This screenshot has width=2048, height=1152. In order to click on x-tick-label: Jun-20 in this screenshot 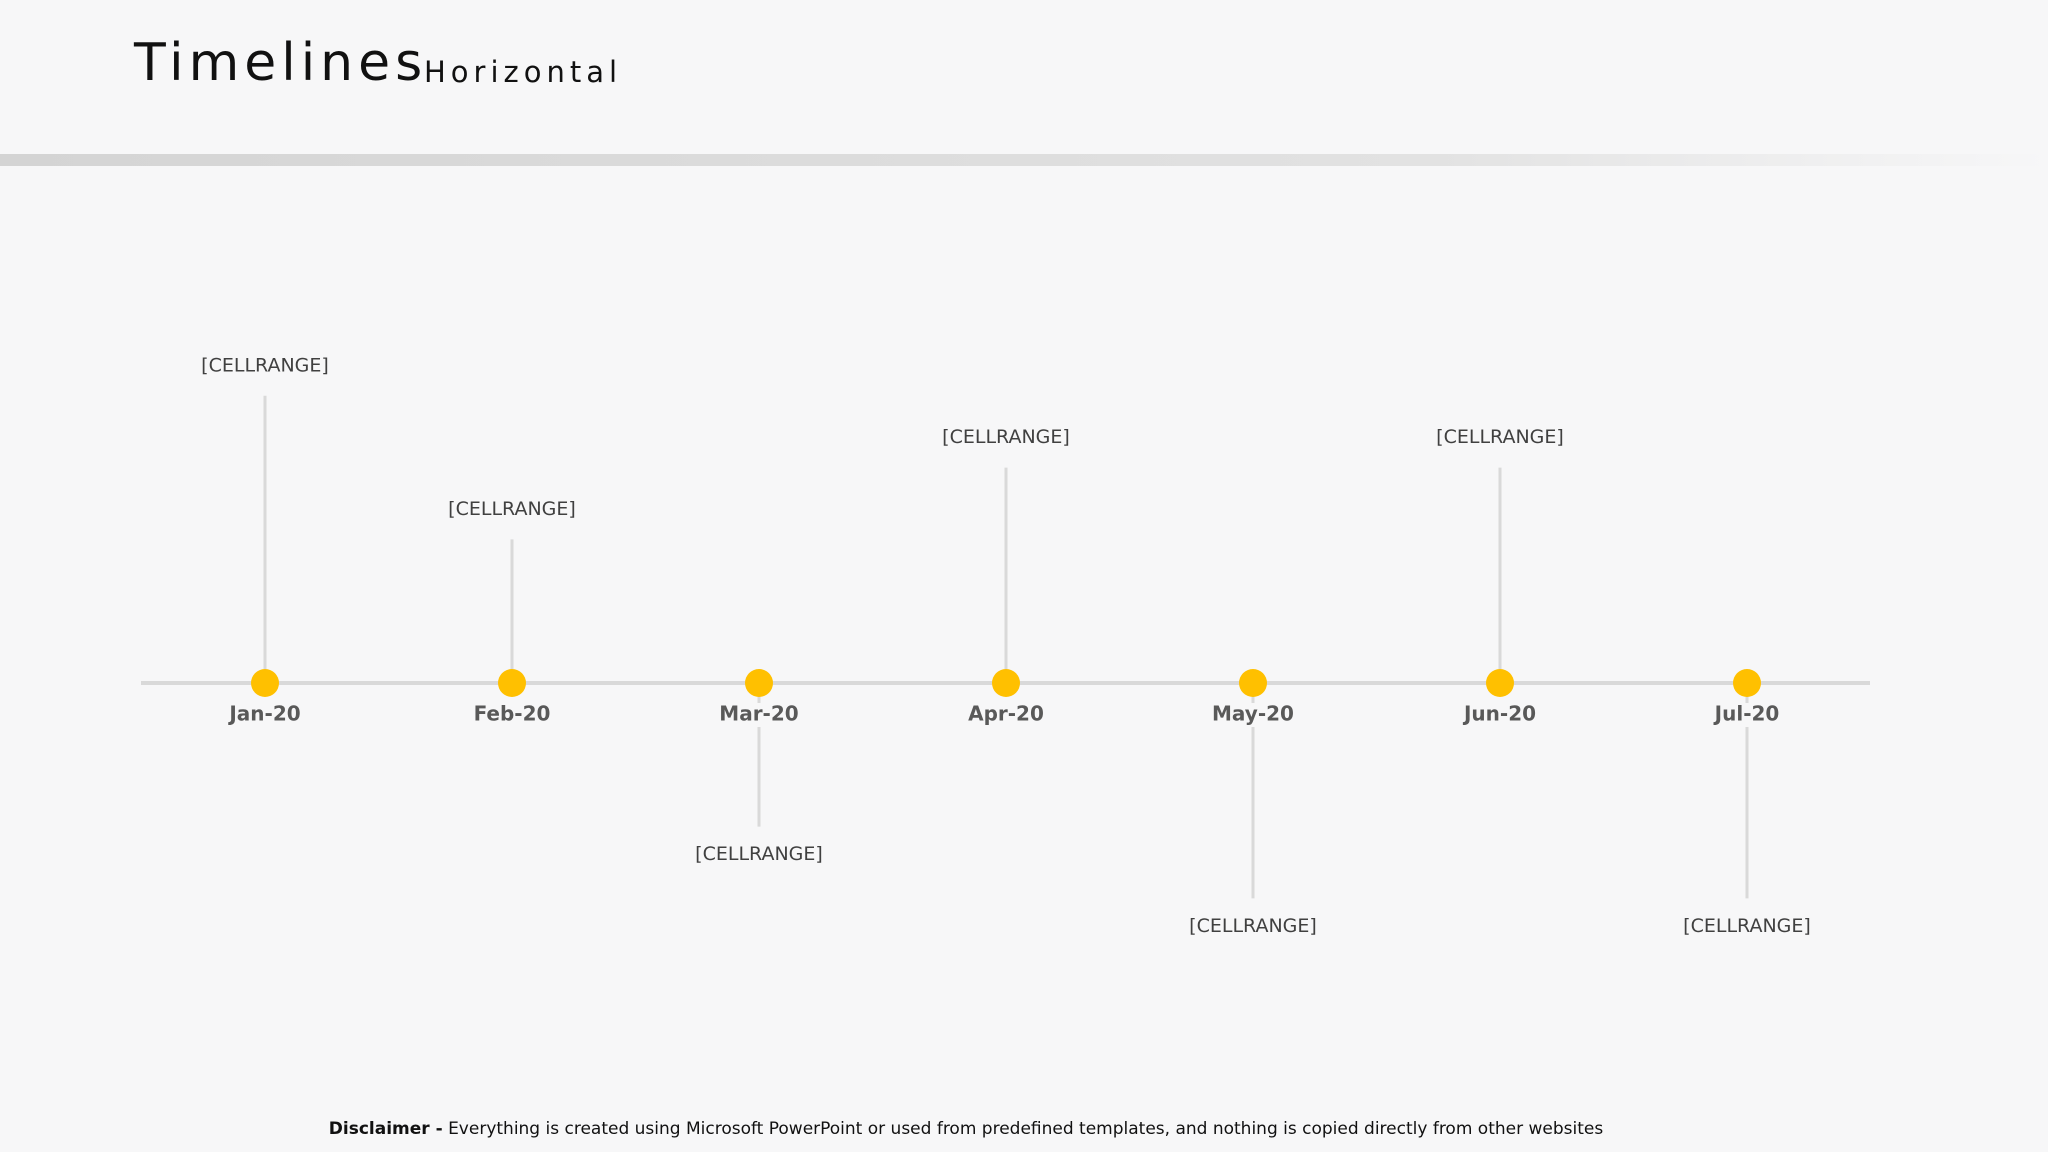, I will do `click(1499, 714)`.